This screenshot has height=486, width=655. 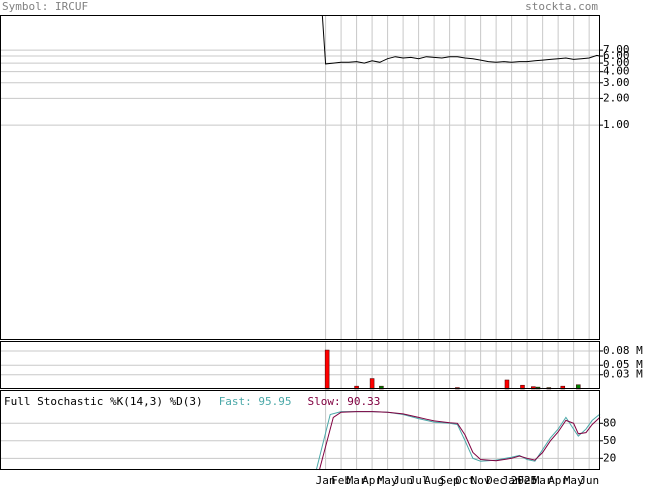 What do you see at coordinates (255, 401) in the screenshot?
I see `legend-label: Fast: 95.95` at bounding box center [255, 401].